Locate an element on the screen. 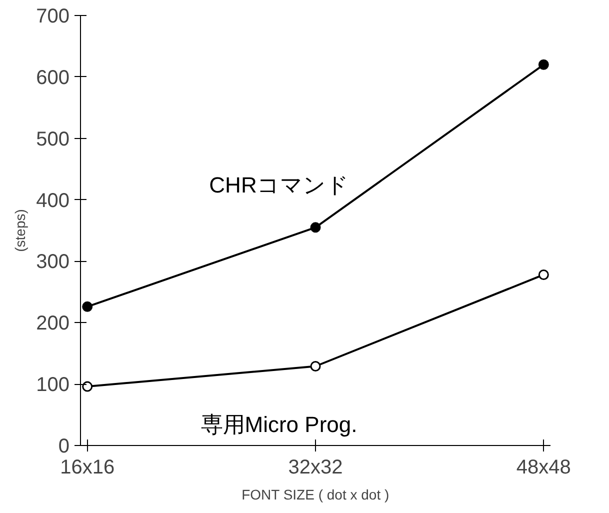  x-axis-title: FONT SIZE ( dot x dot ) is located at coordinates (316, 494).